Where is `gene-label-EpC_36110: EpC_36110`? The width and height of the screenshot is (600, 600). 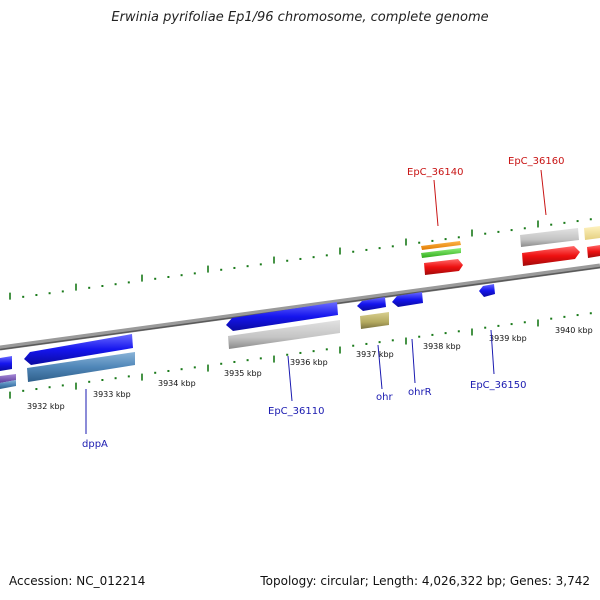
gene-label-EpC_36110: EpC_36110 is located at coordinates (296, 411).